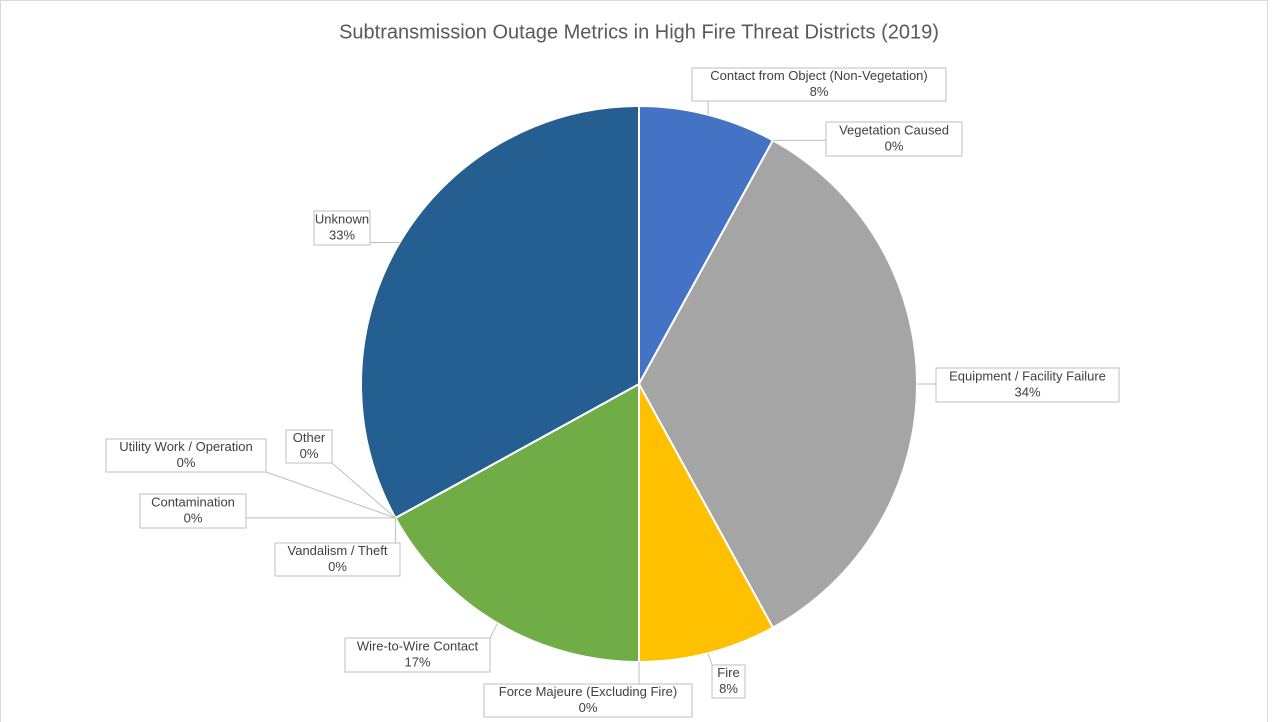  What do you see at coordinates (417, 661) in the screenshot?
I see `label-value: 17%` at bounding box center [417, 661].